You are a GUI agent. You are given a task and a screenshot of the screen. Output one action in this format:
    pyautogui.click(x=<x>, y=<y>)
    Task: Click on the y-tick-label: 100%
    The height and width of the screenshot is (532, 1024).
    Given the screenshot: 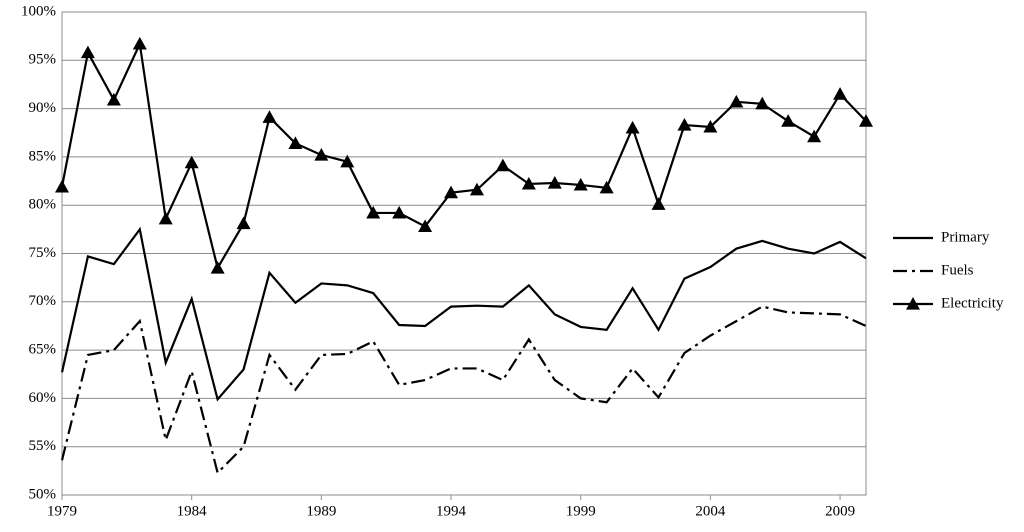 What is the action you would take?
    pyautogui.click(x=38, y=11)
    